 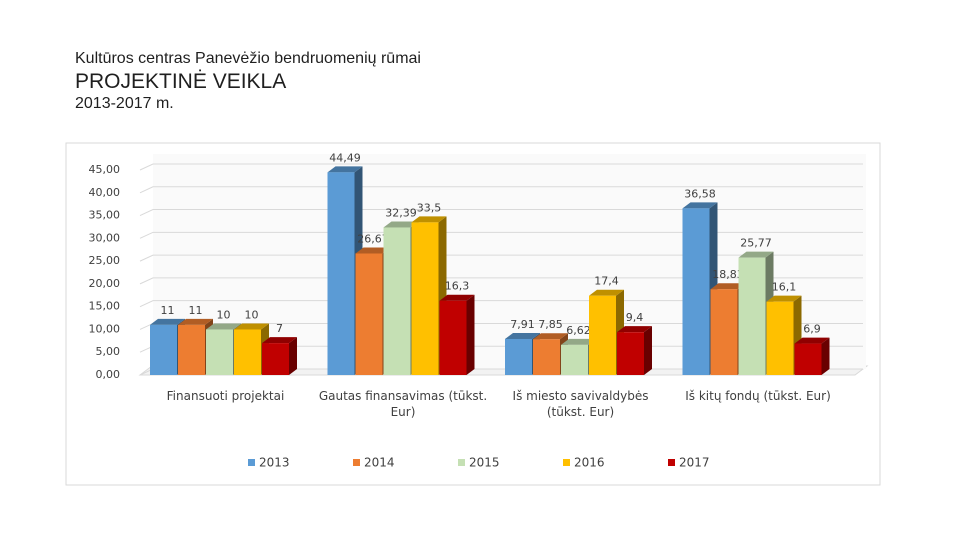 What do you see at coordinates (105, 306) in the screenshot?
I see `y-tick-label: 15,00` at bounding box center [105, 306].